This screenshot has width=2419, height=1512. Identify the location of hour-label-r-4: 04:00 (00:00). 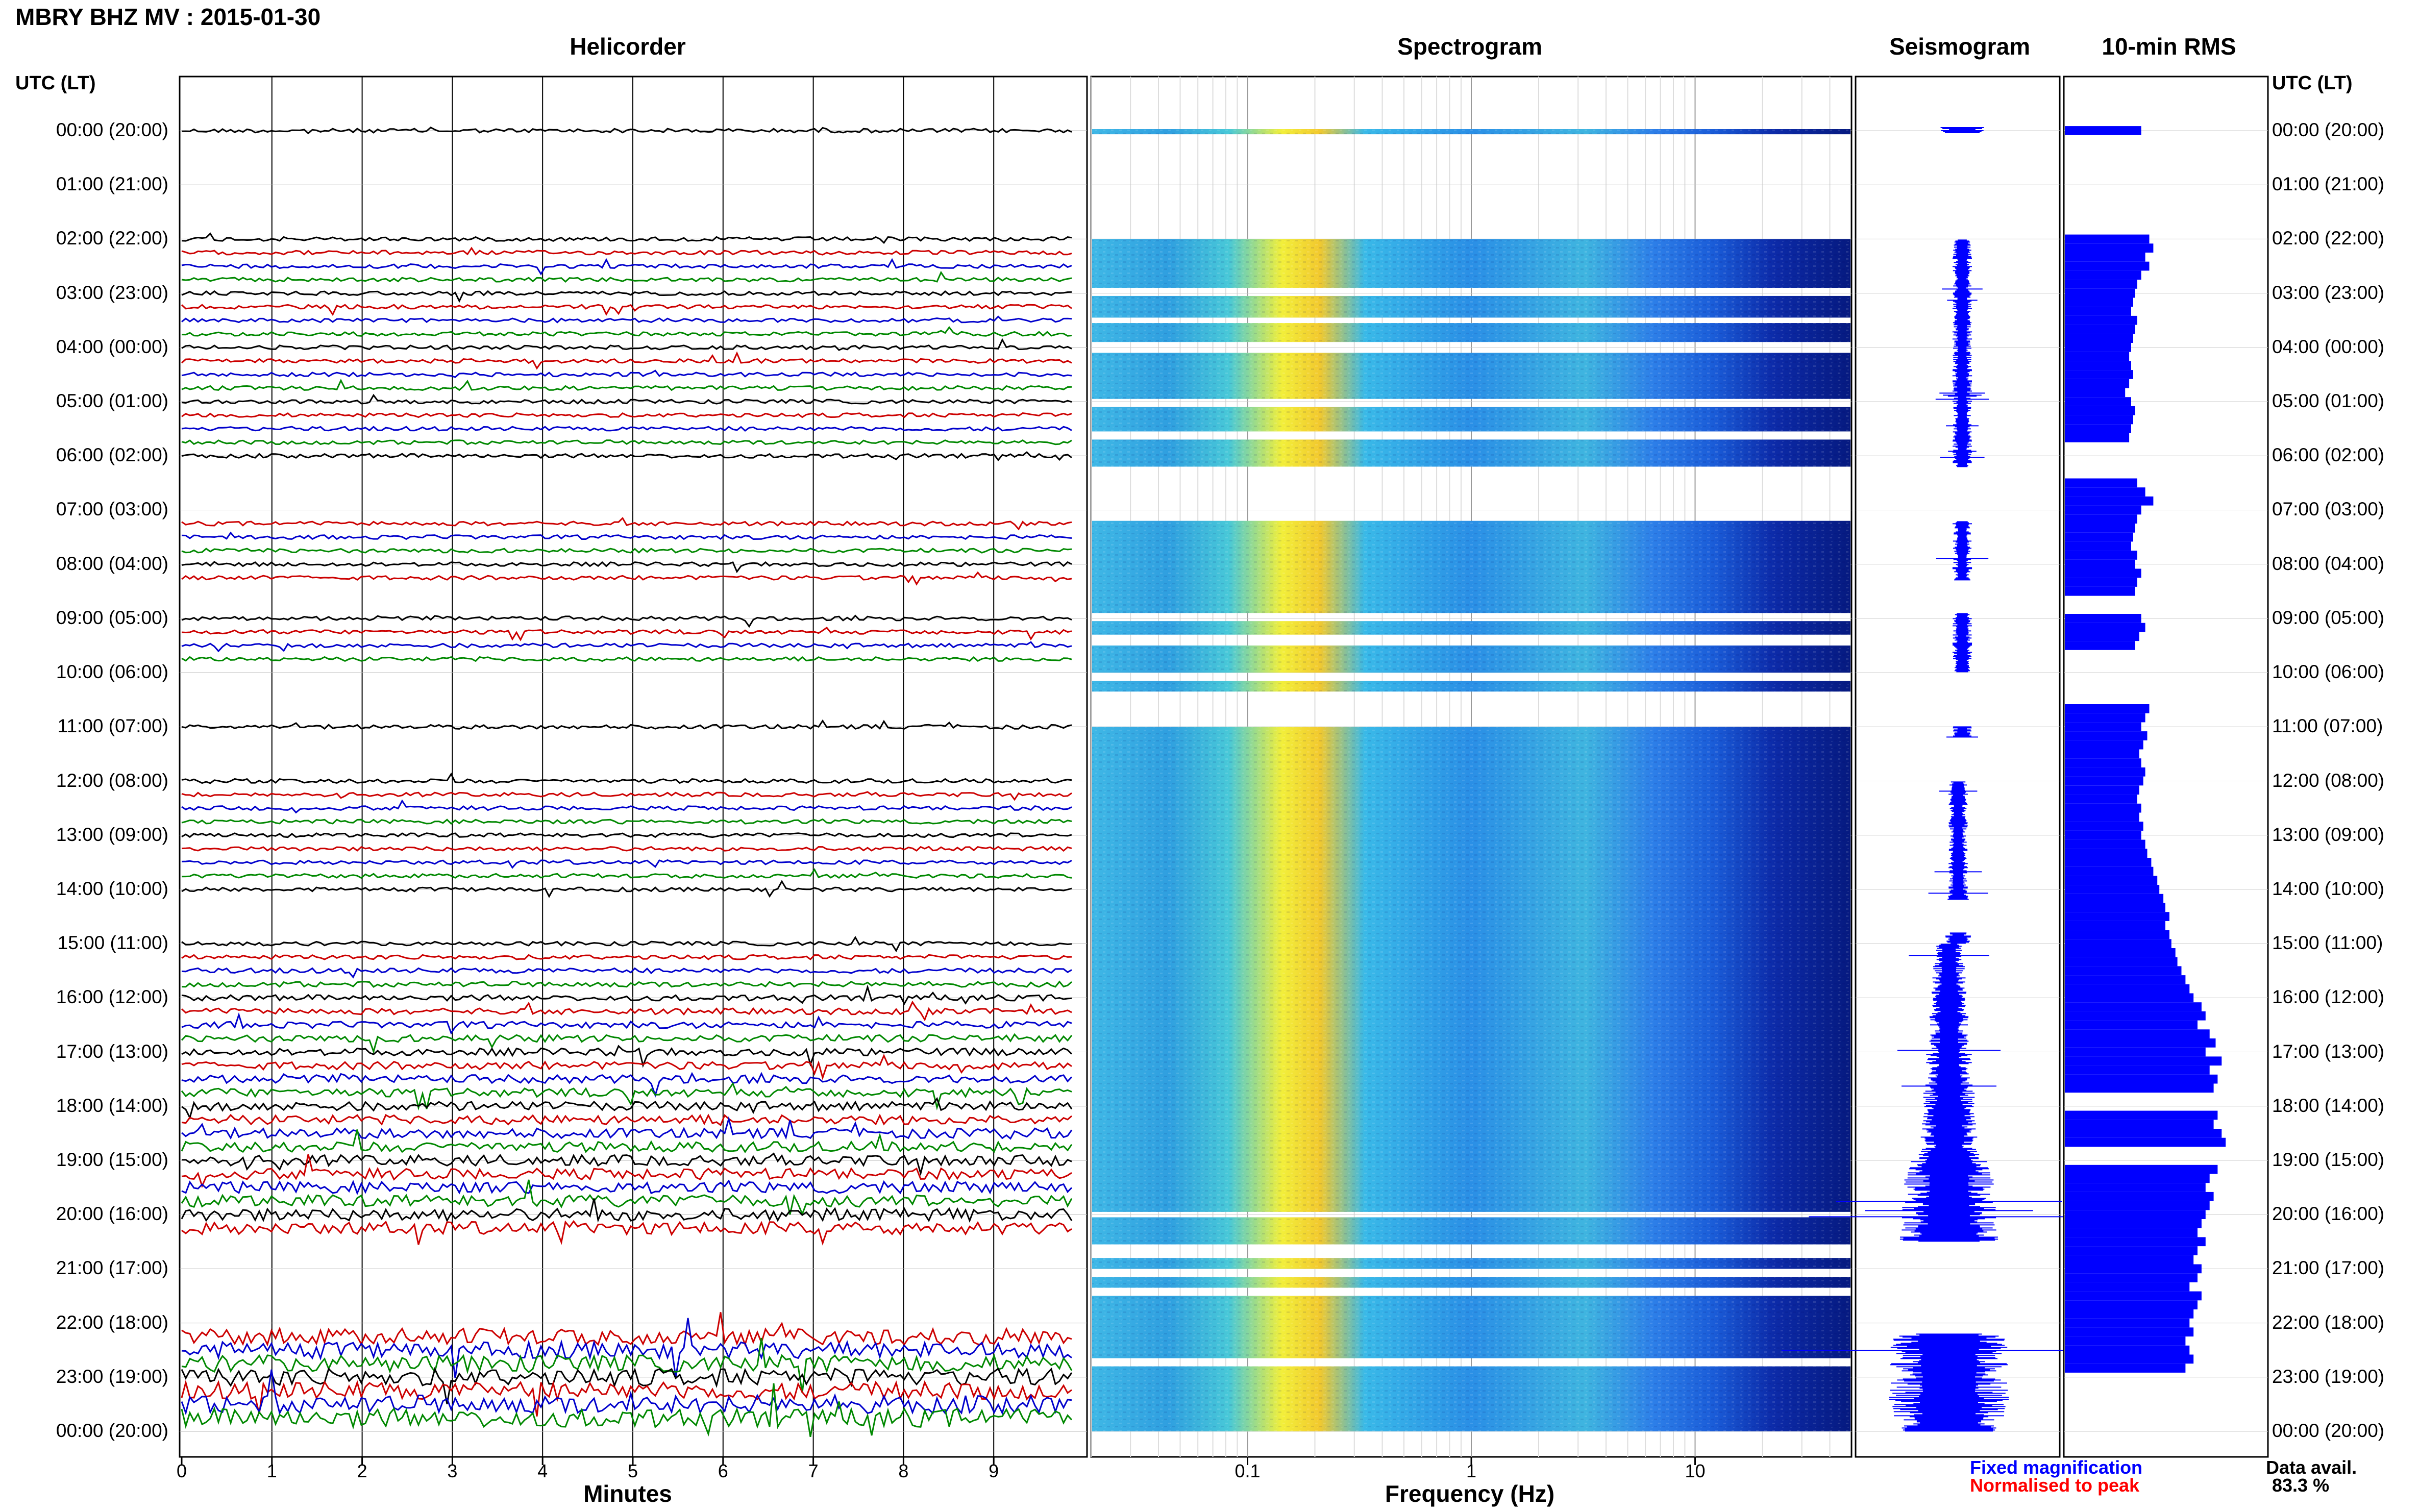
(2328, 346).